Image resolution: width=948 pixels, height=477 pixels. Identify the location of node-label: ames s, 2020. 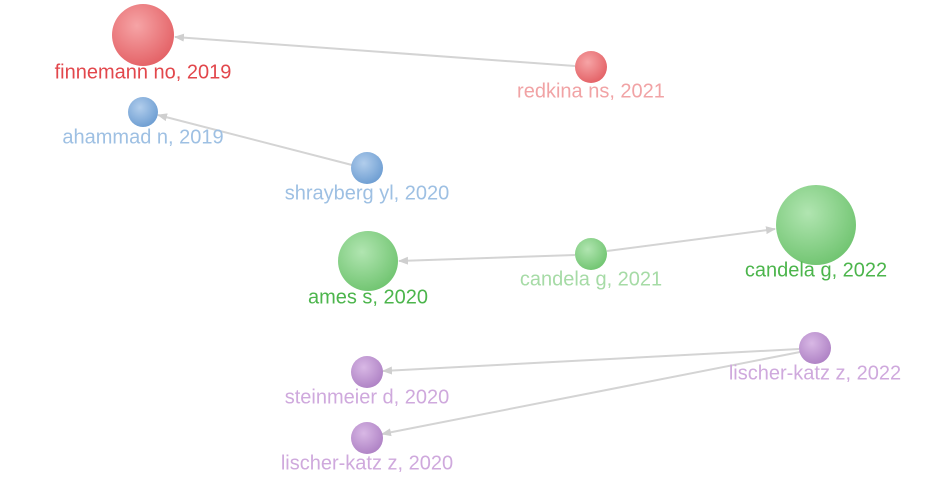
(368, 297).